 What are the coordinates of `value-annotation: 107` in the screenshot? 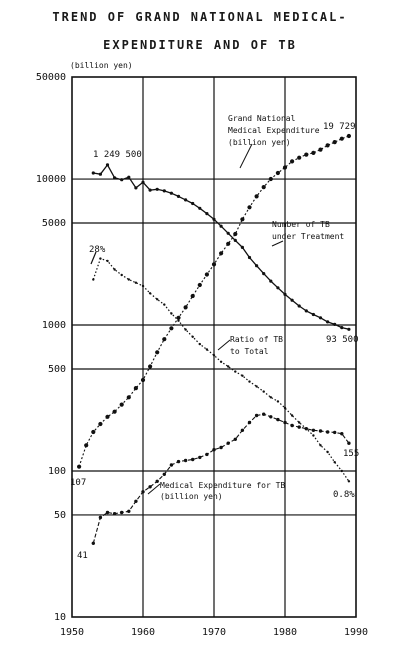 It's located at (78, 483).